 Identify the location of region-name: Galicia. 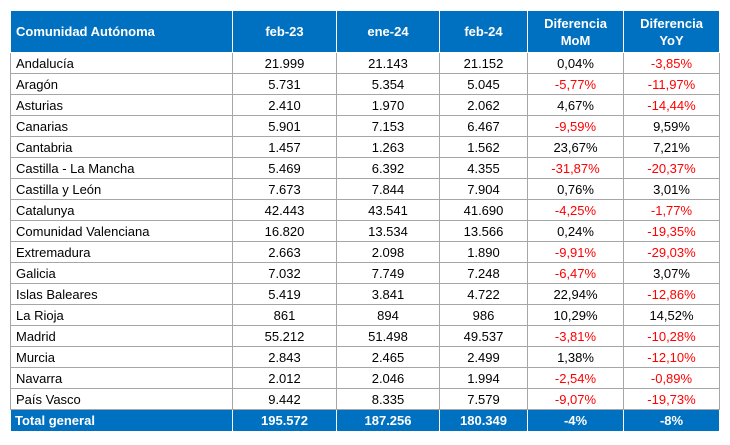
(121, 273).